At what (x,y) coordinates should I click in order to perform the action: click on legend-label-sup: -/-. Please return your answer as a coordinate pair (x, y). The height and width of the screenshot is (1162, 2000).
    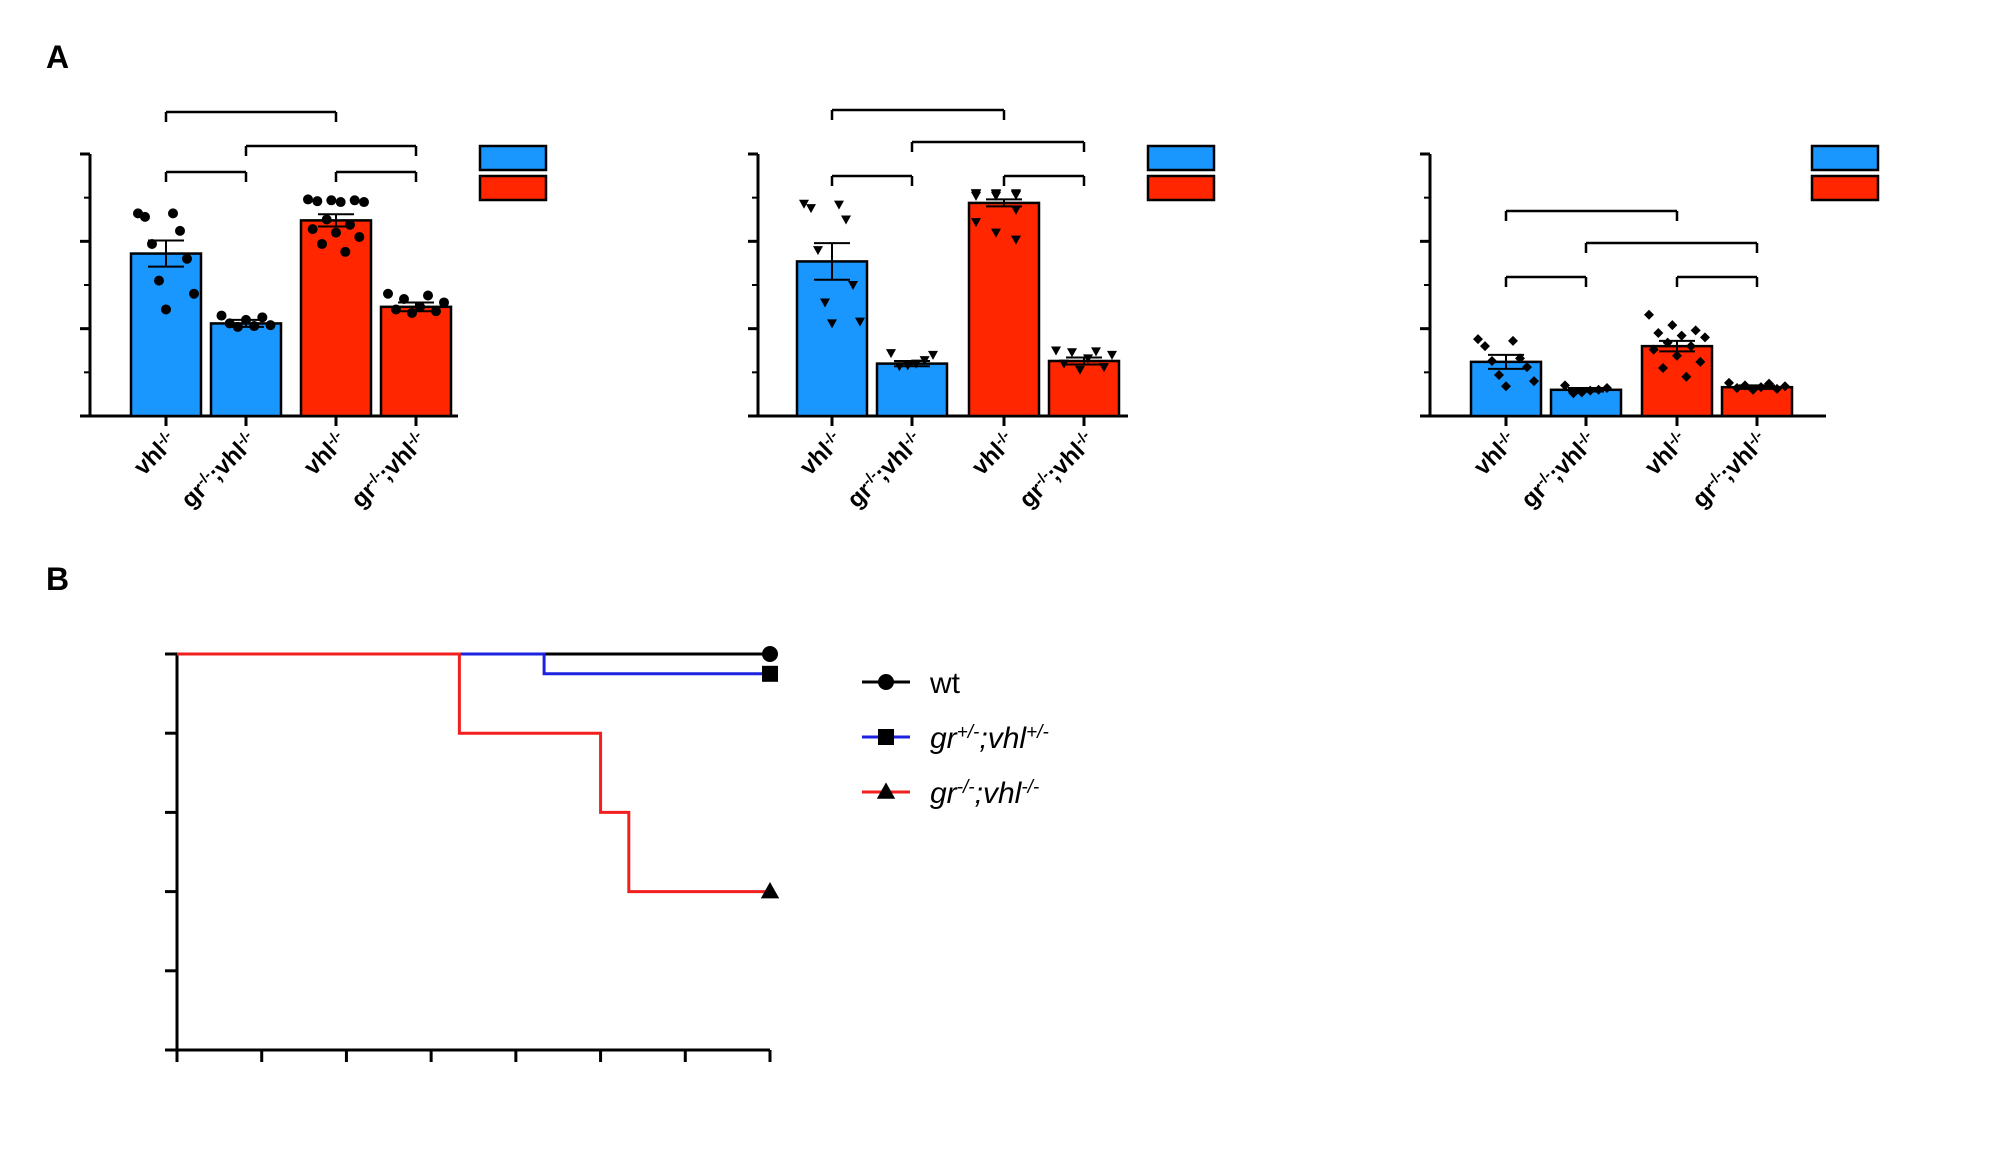
    Looking at the image, I should click on (966, 787).